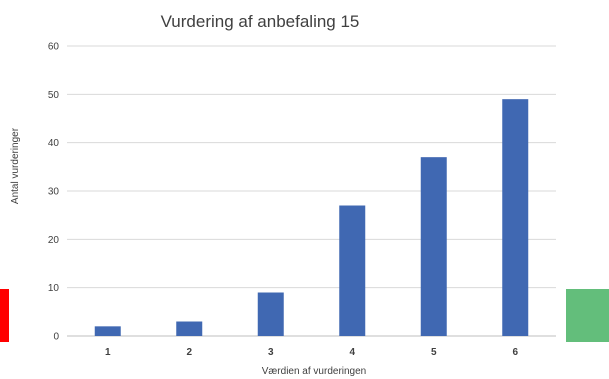  What do you see at coordinates (587, 315) in the screenshot?
I see `right-green-marker` at bounding box center [587, 315].